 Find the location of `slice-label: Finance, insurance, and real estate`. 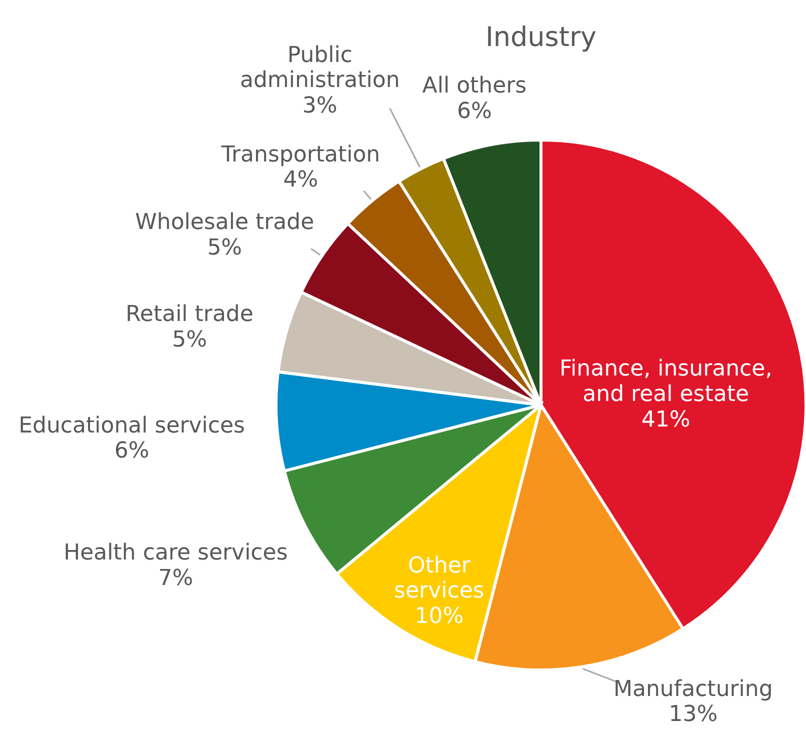

slice-label: Finance, insurance, and real estate is located at coordinates (665, 382).